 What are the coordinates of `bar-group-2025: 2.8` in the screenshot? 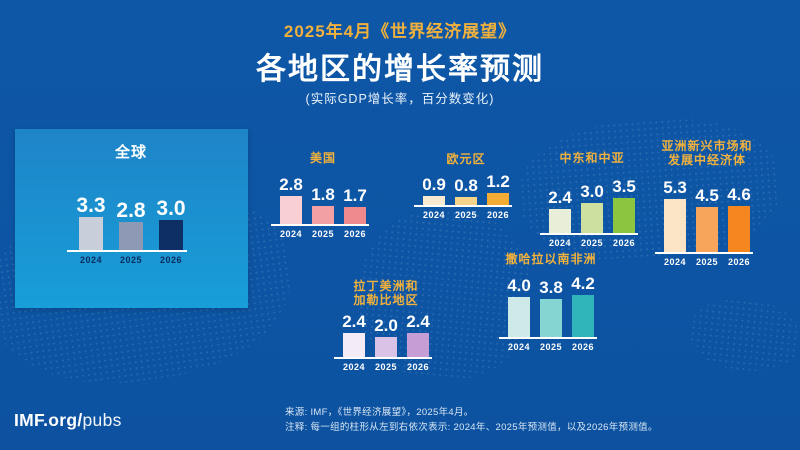 It's located at (131, 224).